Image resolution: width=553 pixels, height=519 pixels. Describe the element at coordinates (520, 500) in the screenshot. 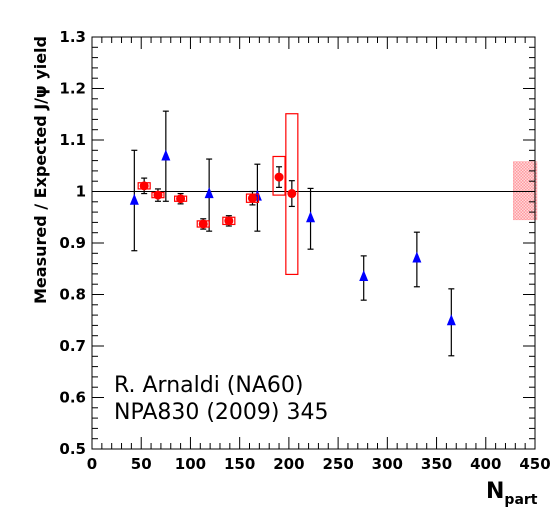

I see `x-axis-title-subscript: part` at that location.